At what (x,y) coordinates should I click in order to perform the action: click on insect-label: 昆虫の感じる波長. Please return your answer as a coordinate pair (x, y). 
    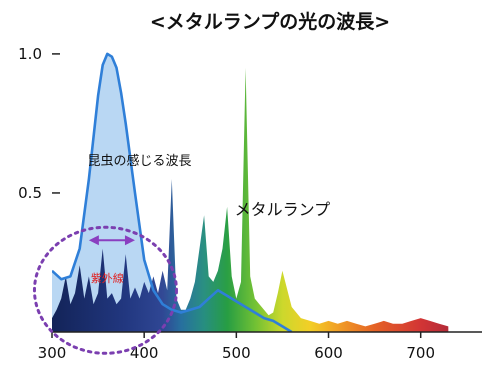
    Looking at the image, I should click on (140, 161).